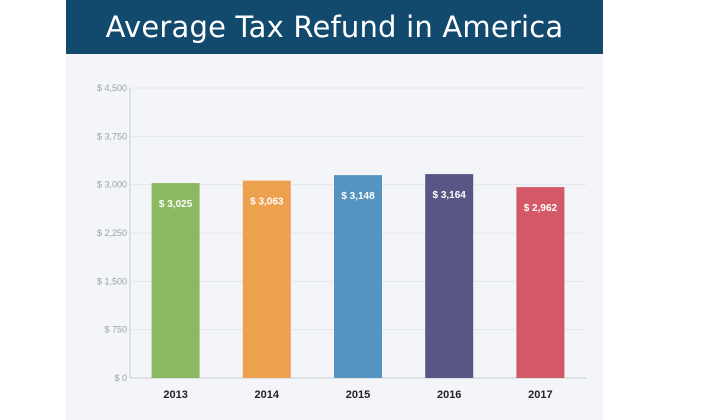 The height and width of the screenshot is (420, 720). What do you see at coordinates (115, 330) in the screenshot?
I see `y-tick-label: $ 750` at bounding box center [115, 330].